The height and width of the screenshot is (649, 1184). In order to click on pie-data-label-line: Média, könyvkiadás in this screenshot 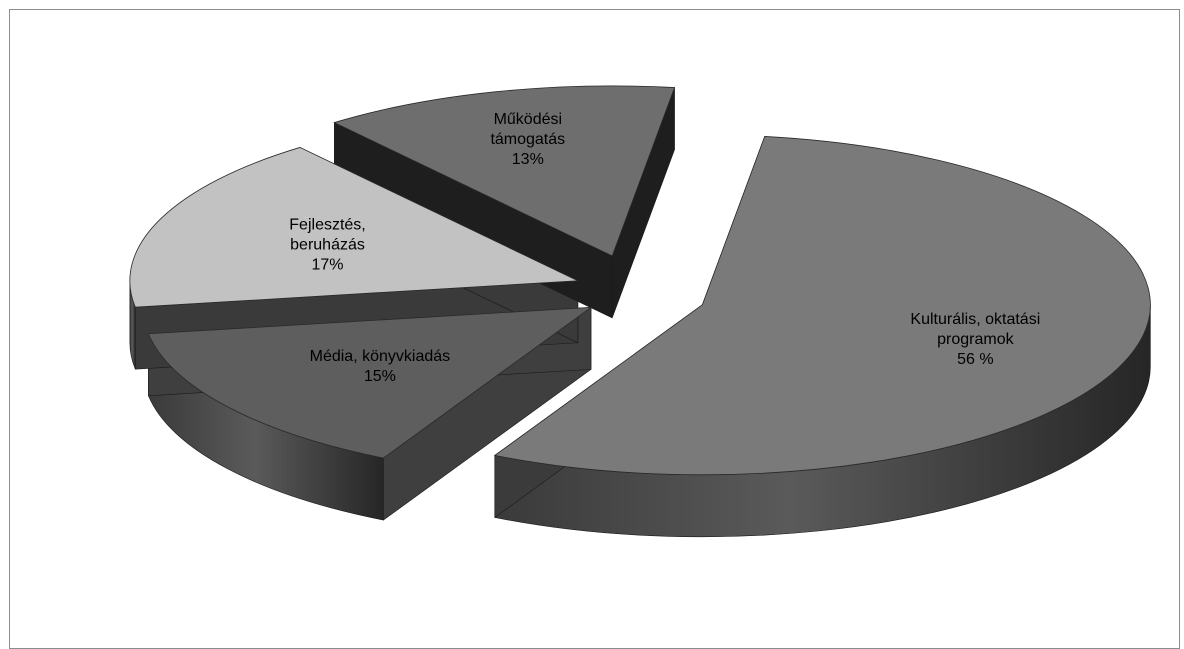, I will do `click(380, 356)`.